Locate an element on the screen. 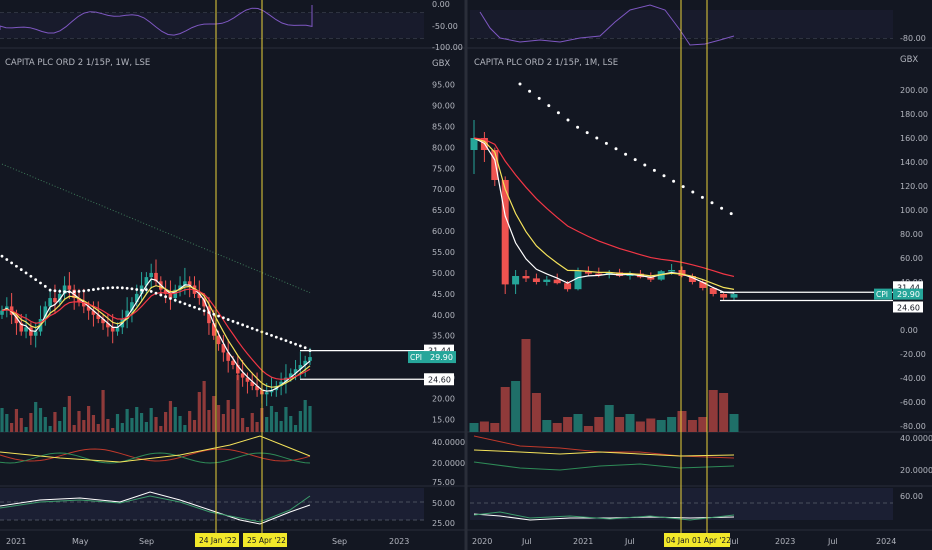 Image resolution: width=932 pixels, height=550 pixels. right-price-tick-label: 60.00 is located at coordinates (911, 258).